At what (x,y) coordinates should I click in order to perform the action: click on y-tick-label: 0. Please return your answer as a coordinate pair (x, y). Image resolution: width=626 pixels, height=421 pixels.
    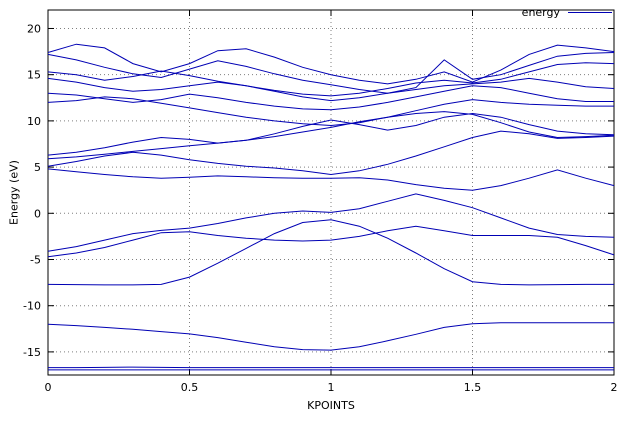
    Looking at the image, I should click on (37, 213).